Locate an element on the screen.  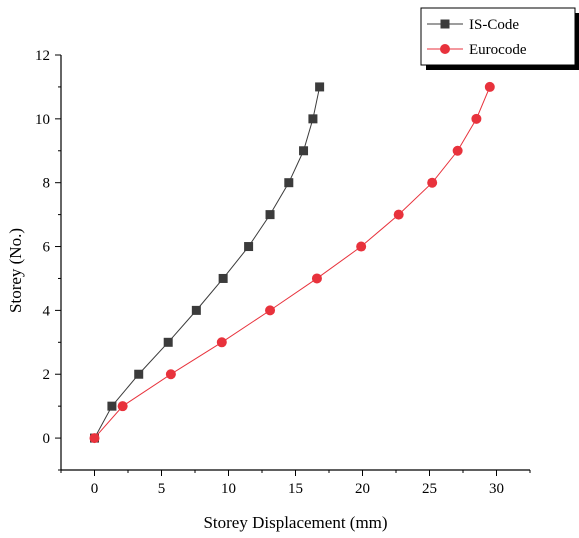
y-tick-label: 6 is located at coordinates (47, 248).